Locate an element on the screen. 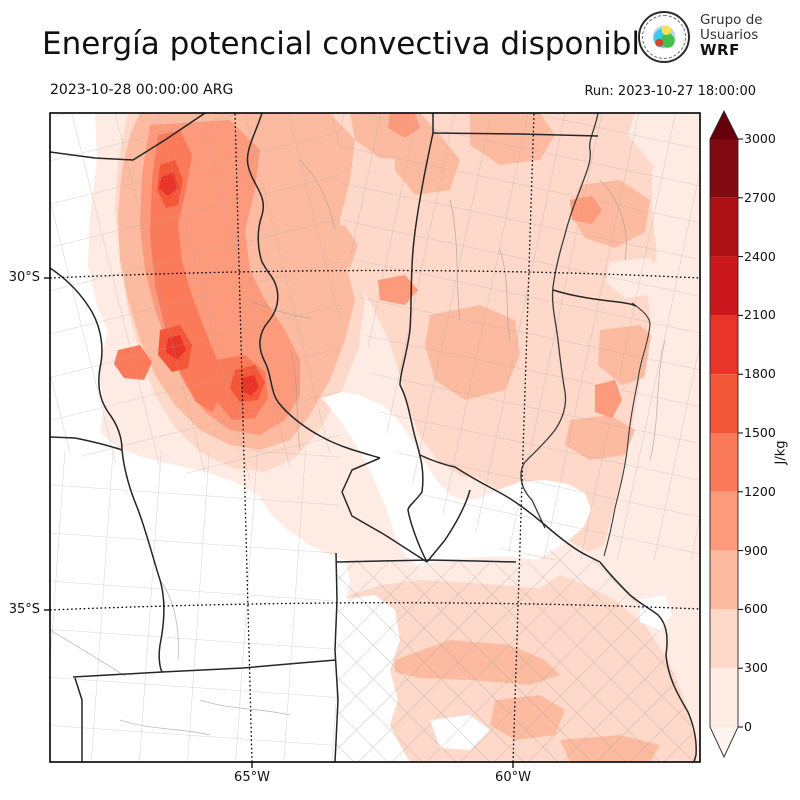 The image size is (800, 800). logo-line1: Grupo de is located at coordinates (731, 20).